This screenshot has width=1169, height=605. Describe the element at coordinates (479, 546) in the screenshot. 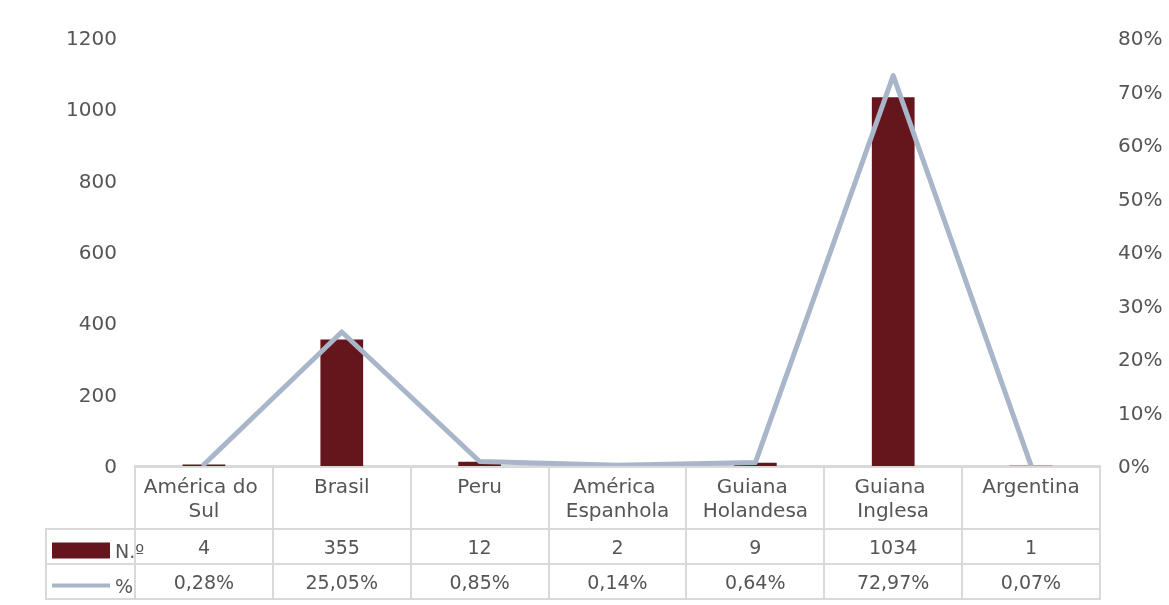

I see `data-label: 12` at that location.